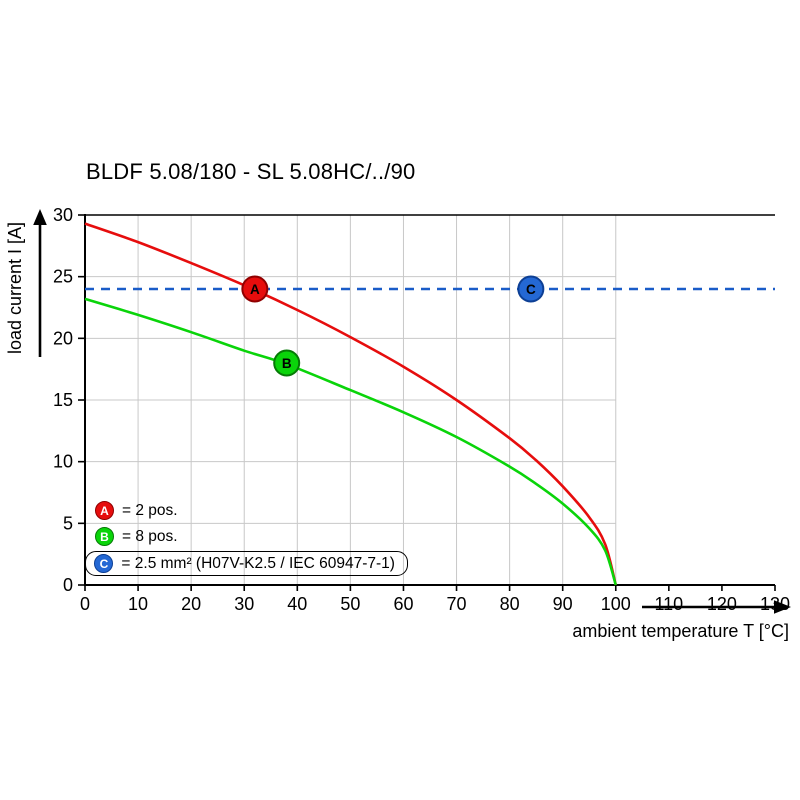 Image resolution: width=800 pixels, height=800 pixels. I want to click on y-tick-label: 10, so click(63, 462).